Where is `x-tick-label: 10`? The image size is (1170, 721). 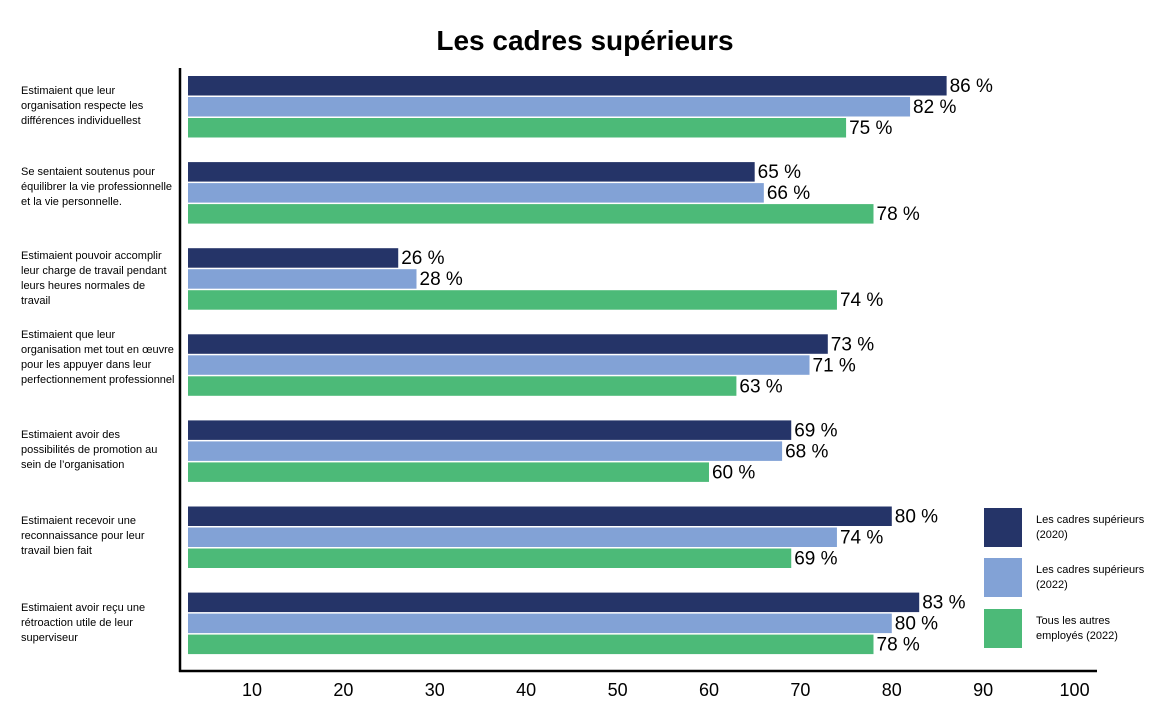 x-tick-label: 10 is located at coordinates (252, 690).